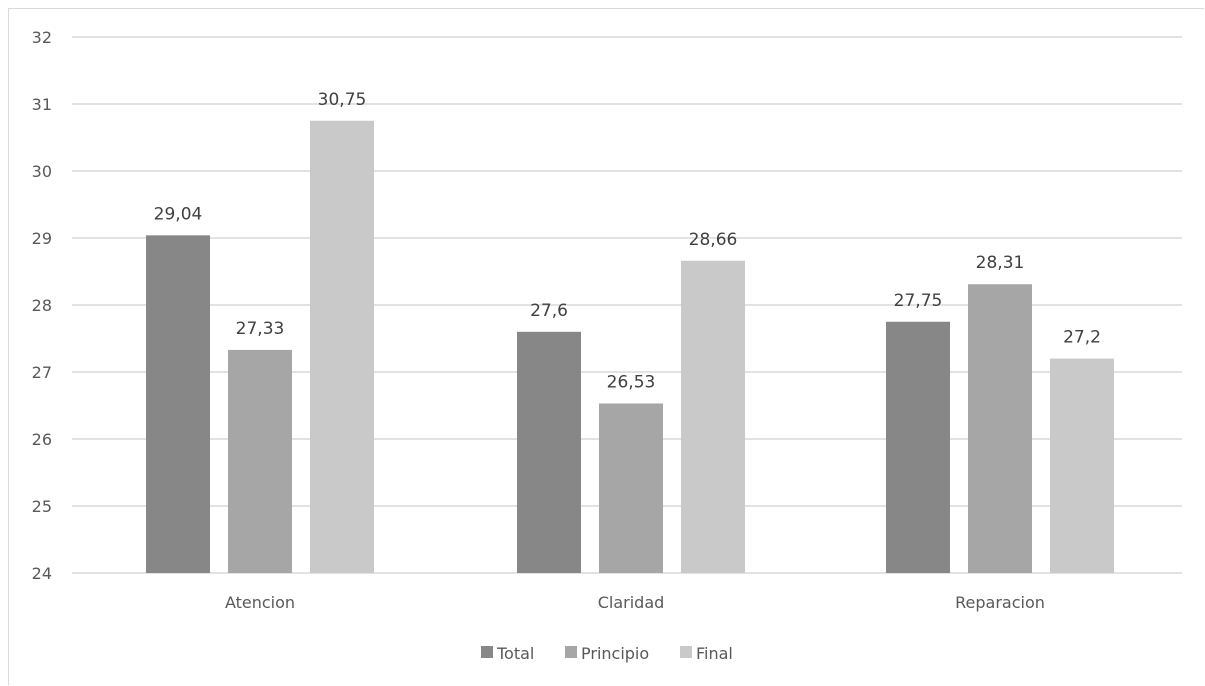 The height and width of the screenshot is (686, 1205). What do you see at coordinates (1082, 338) in the screenshot?
I see `data-label: 27,2` at bounding box center [1082, 338].